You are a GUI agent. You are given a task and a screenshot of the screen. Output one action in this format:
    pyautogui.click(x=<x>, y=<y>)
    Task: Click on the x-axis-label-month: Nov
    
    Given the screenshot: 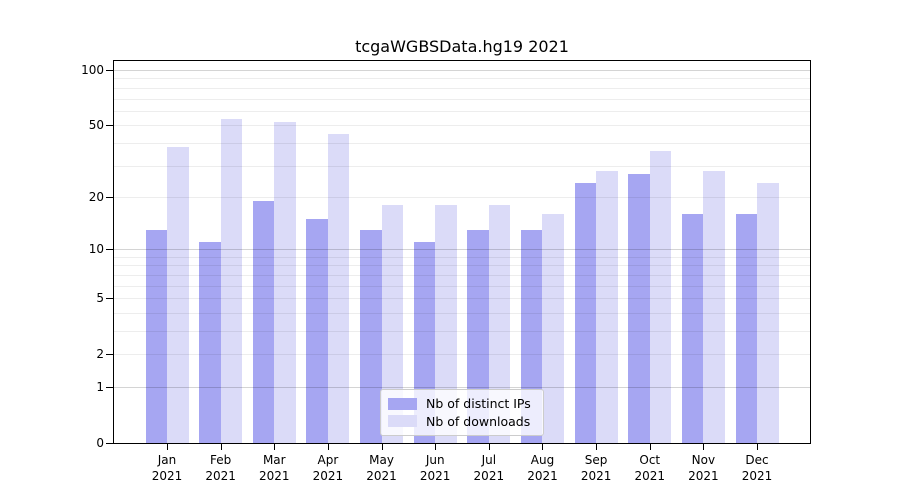 What is the action you would take?
    pyautogui.click(x=703, y=460)
    